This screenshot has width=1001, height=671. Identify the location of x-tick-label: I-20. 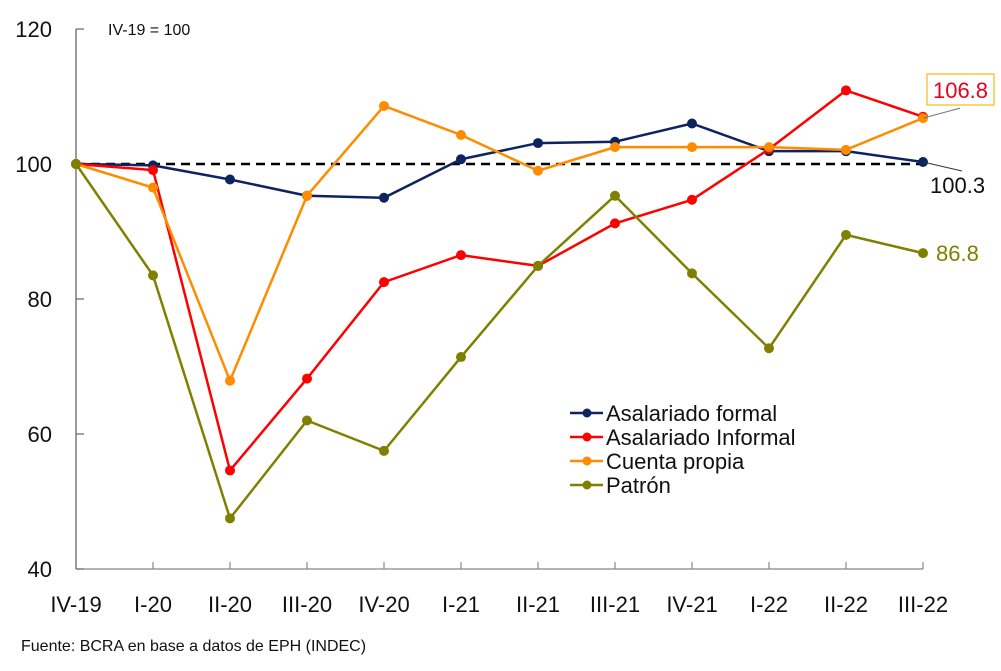
(153, 604).